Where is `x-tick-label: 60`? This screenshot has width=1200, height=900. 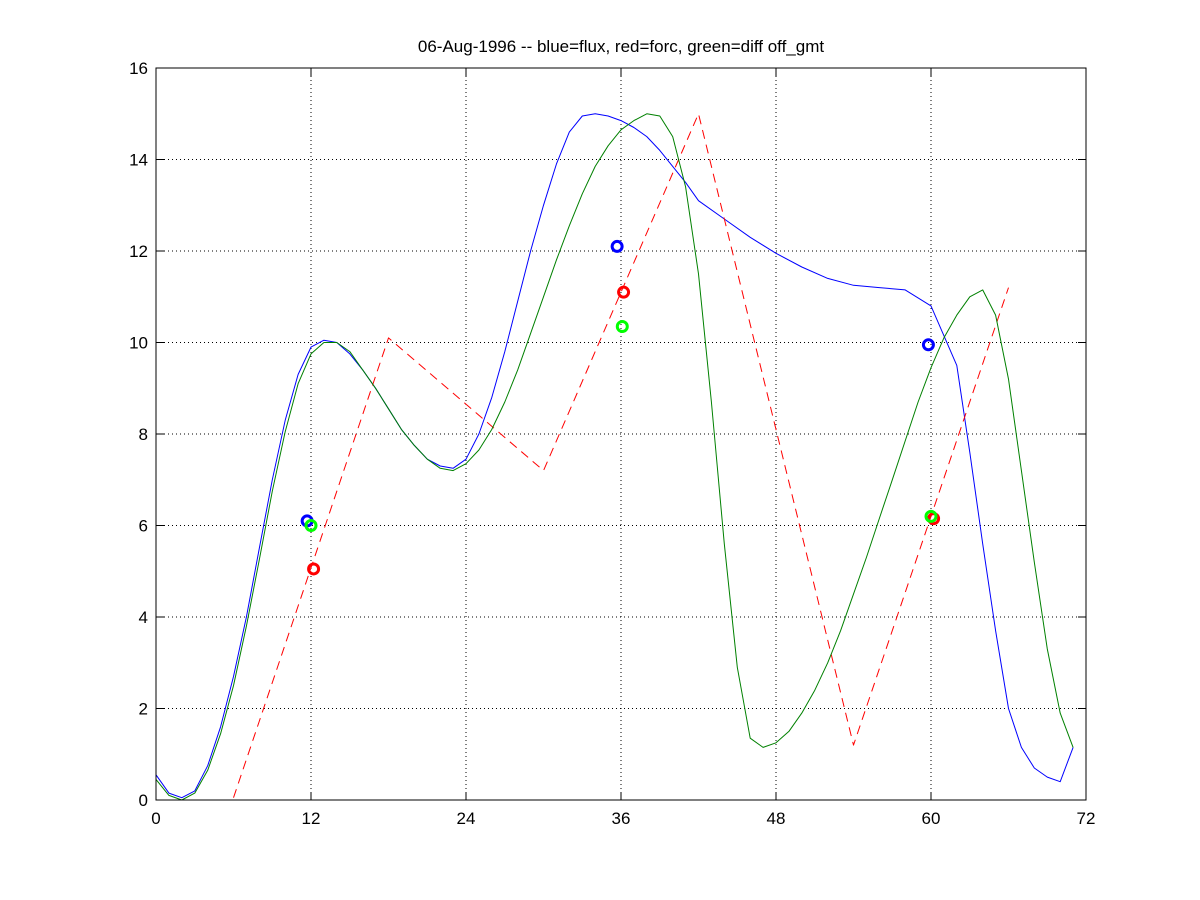
x-tick-label: 60 is located at coordinates (931, 818).